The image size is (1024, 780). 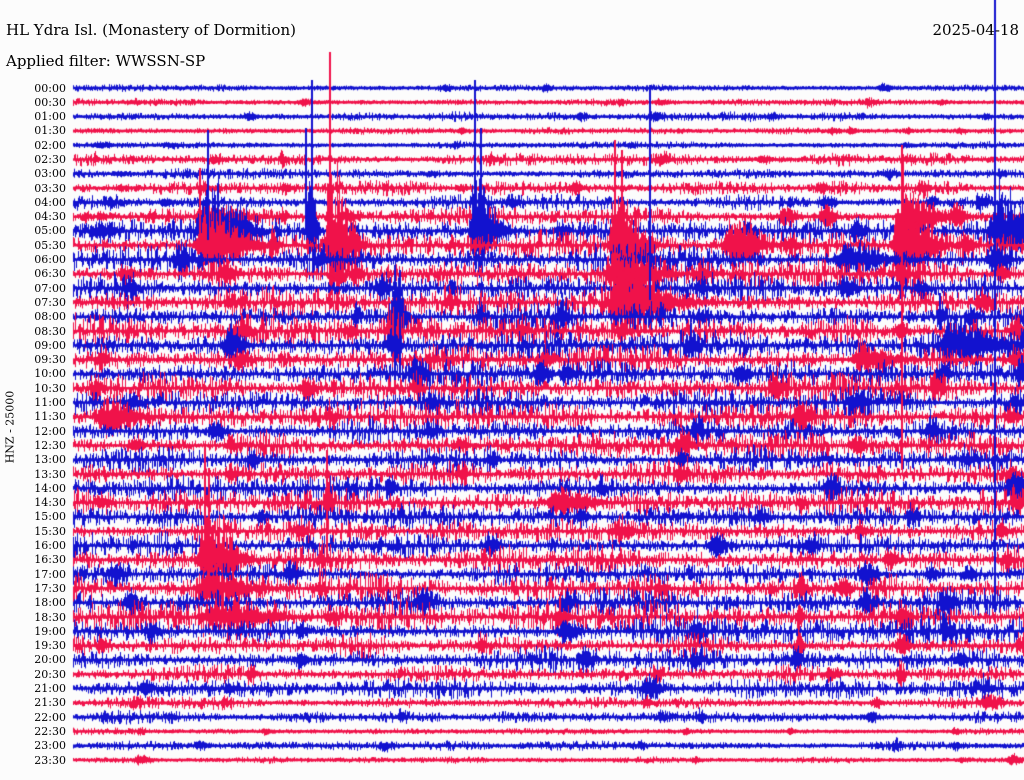 What do you see at coordinates (50, 145) in the screenshot?
I see `time-label: 02:00` at bounding box center [50, 145].